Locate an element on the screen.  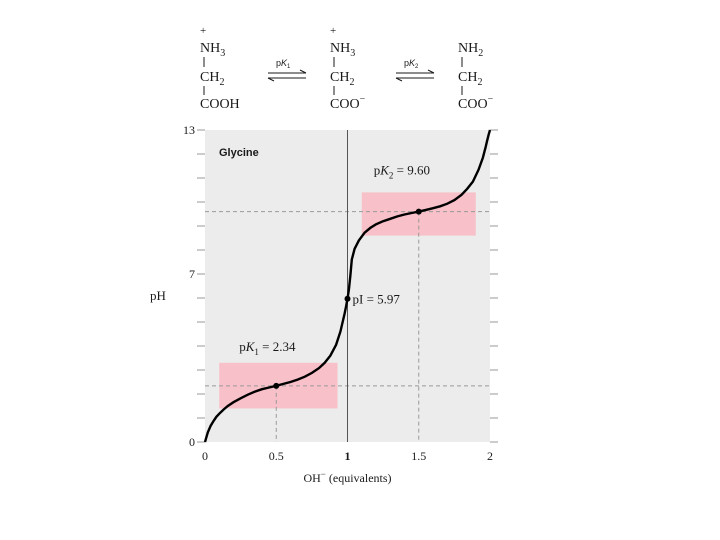
species-cationic: + NH3 CH2 COOH is located at coordinates (220, 68).